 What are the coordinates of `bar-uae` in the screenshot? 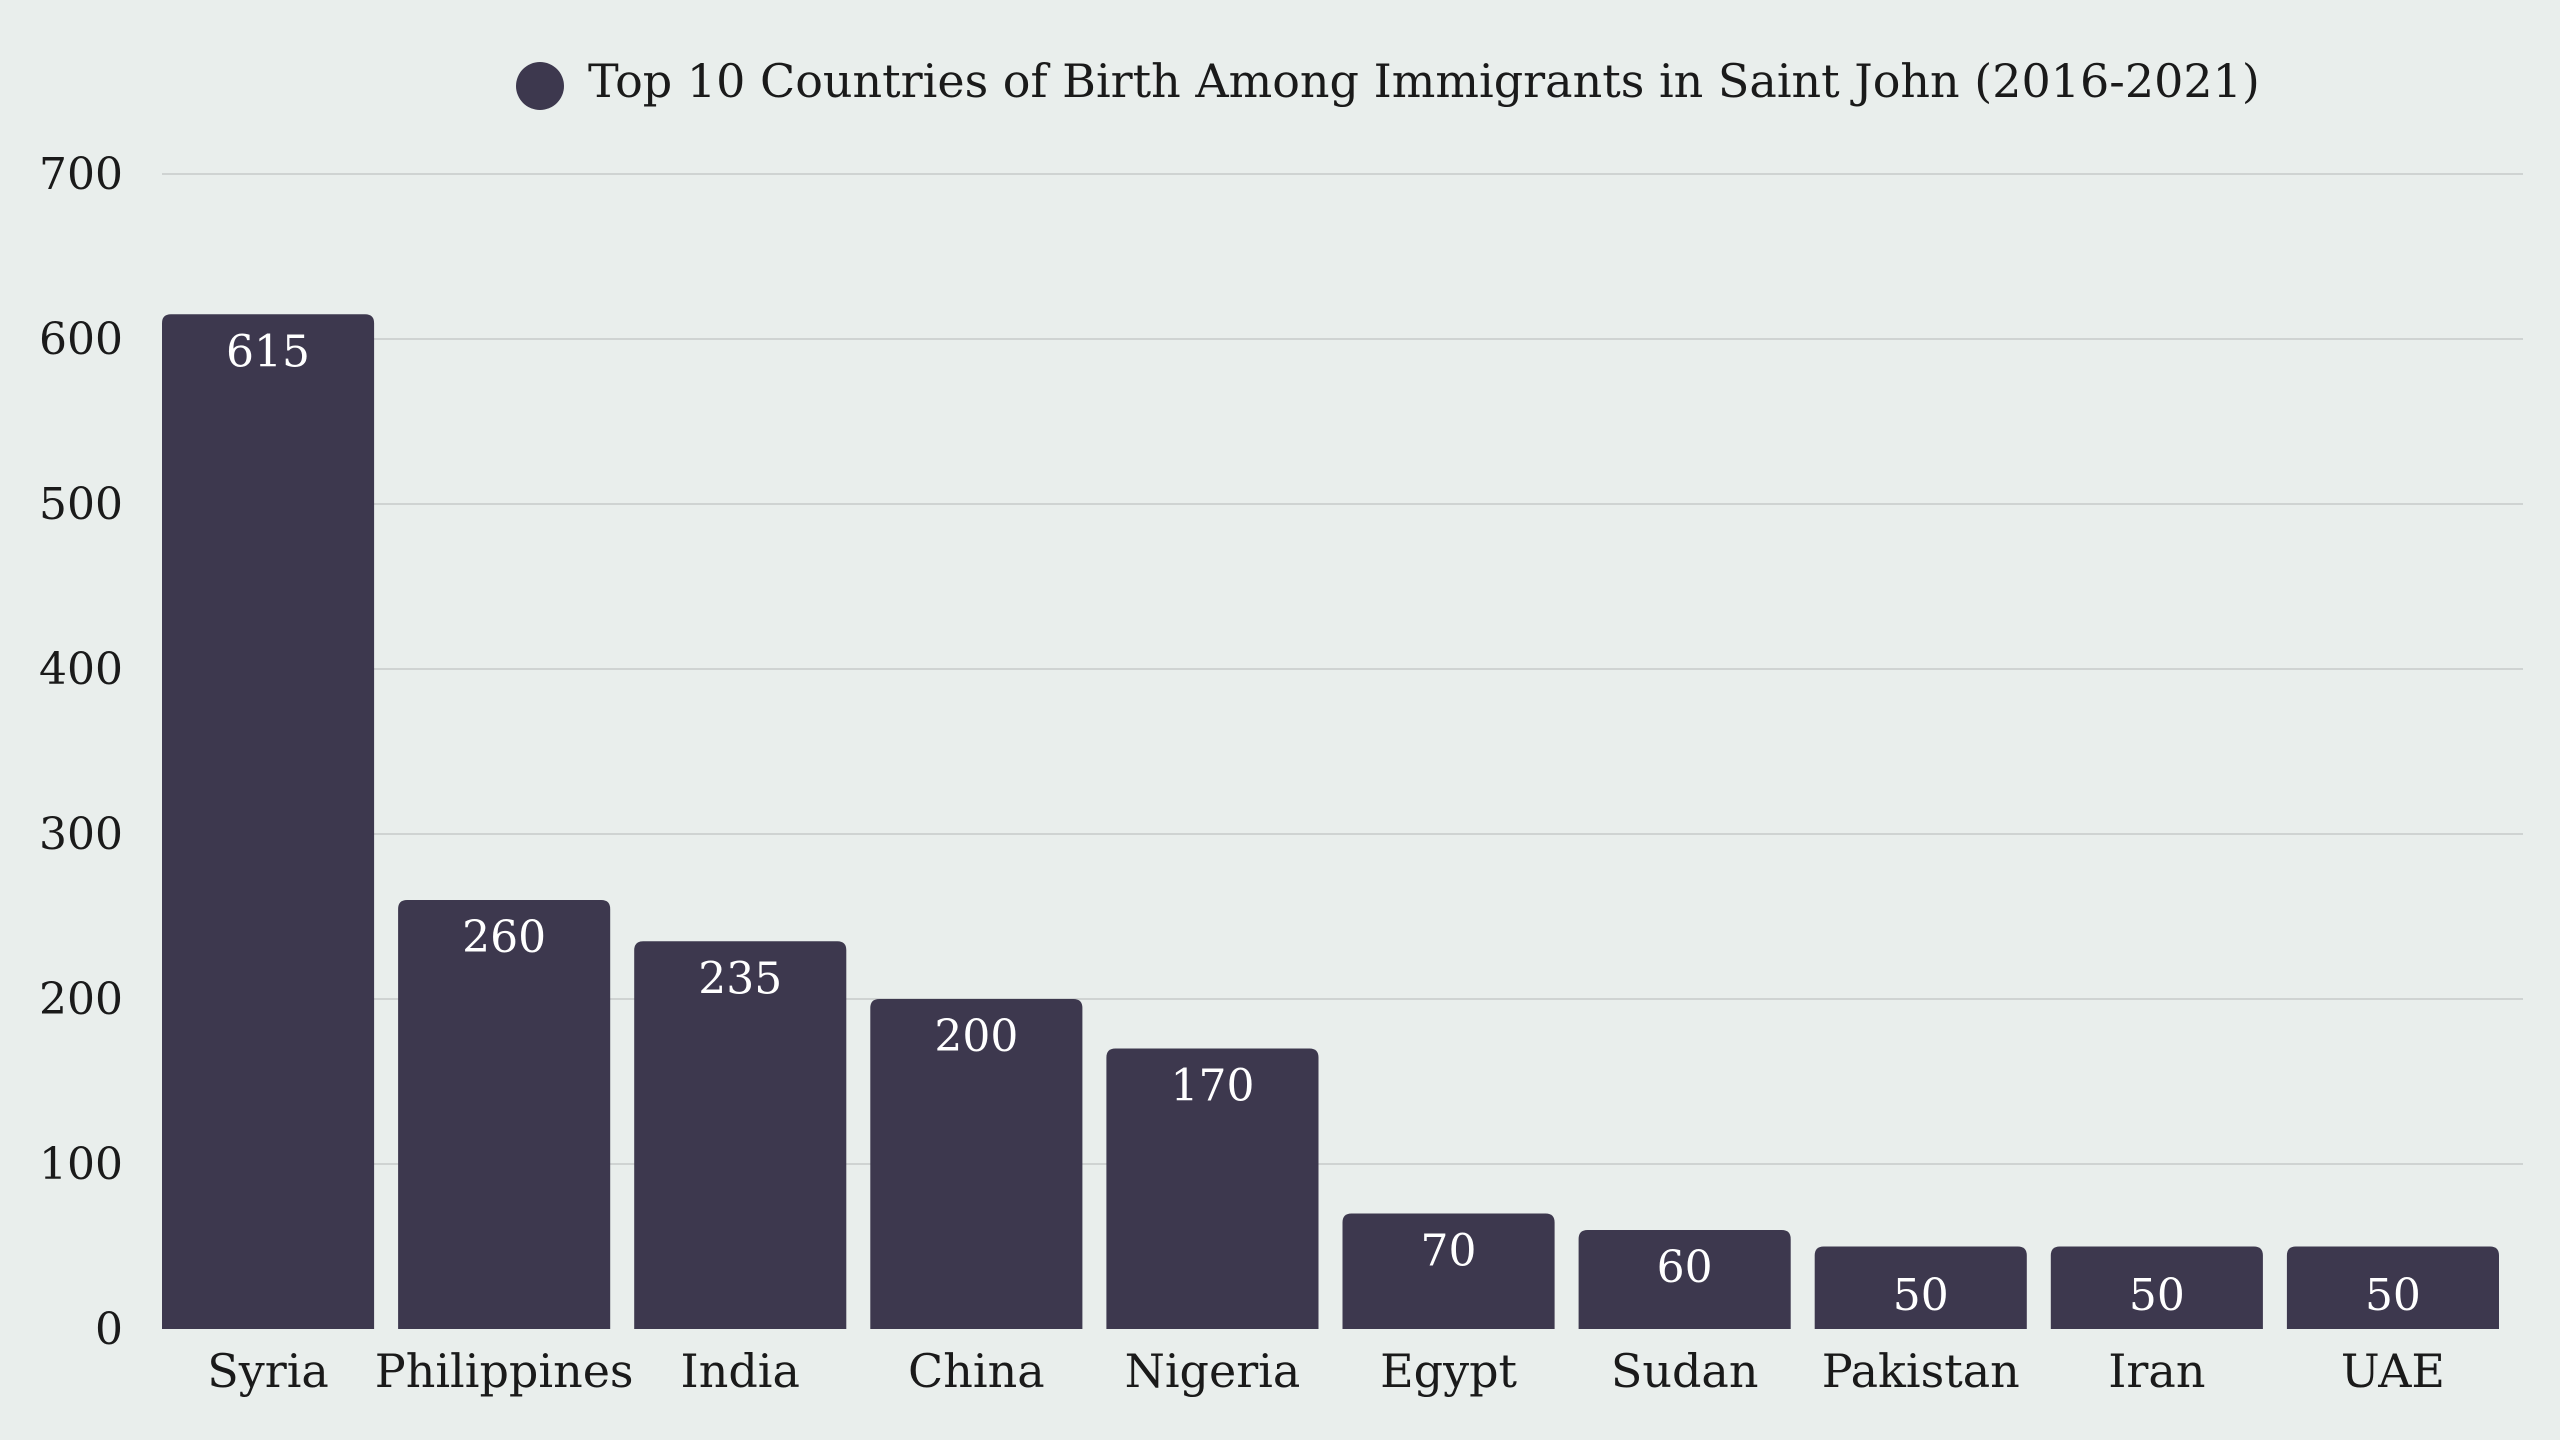 It's located at (2392, 1288).